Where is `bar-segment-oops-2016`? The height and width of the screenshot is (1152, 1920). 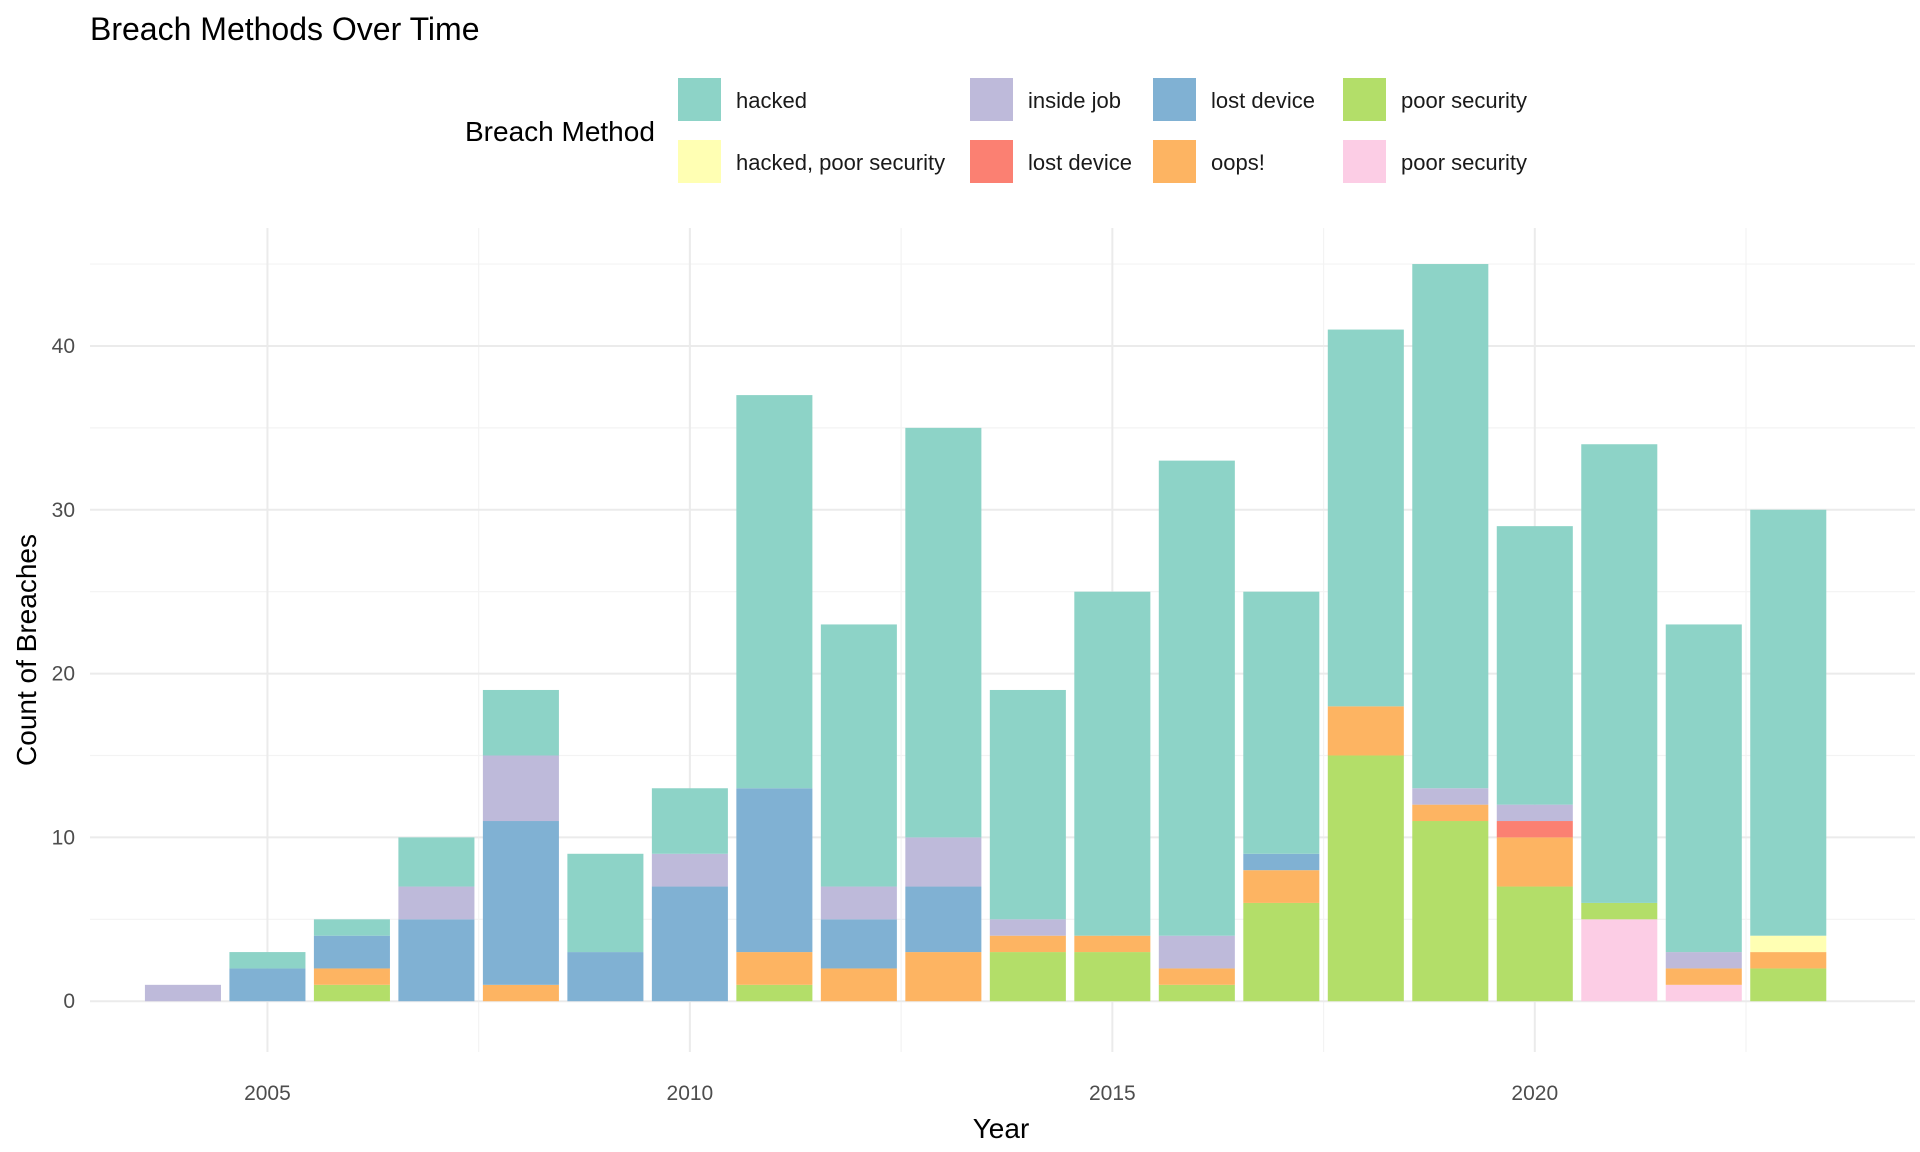 bar-segment-oops-2016 is located at coordinates (1196, 976).